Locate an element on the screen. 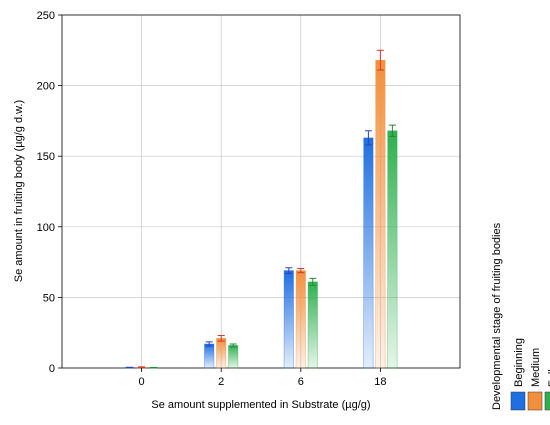 The image size is (550, 425). x-tick-label: 0 is located at coordinates (142, 382).